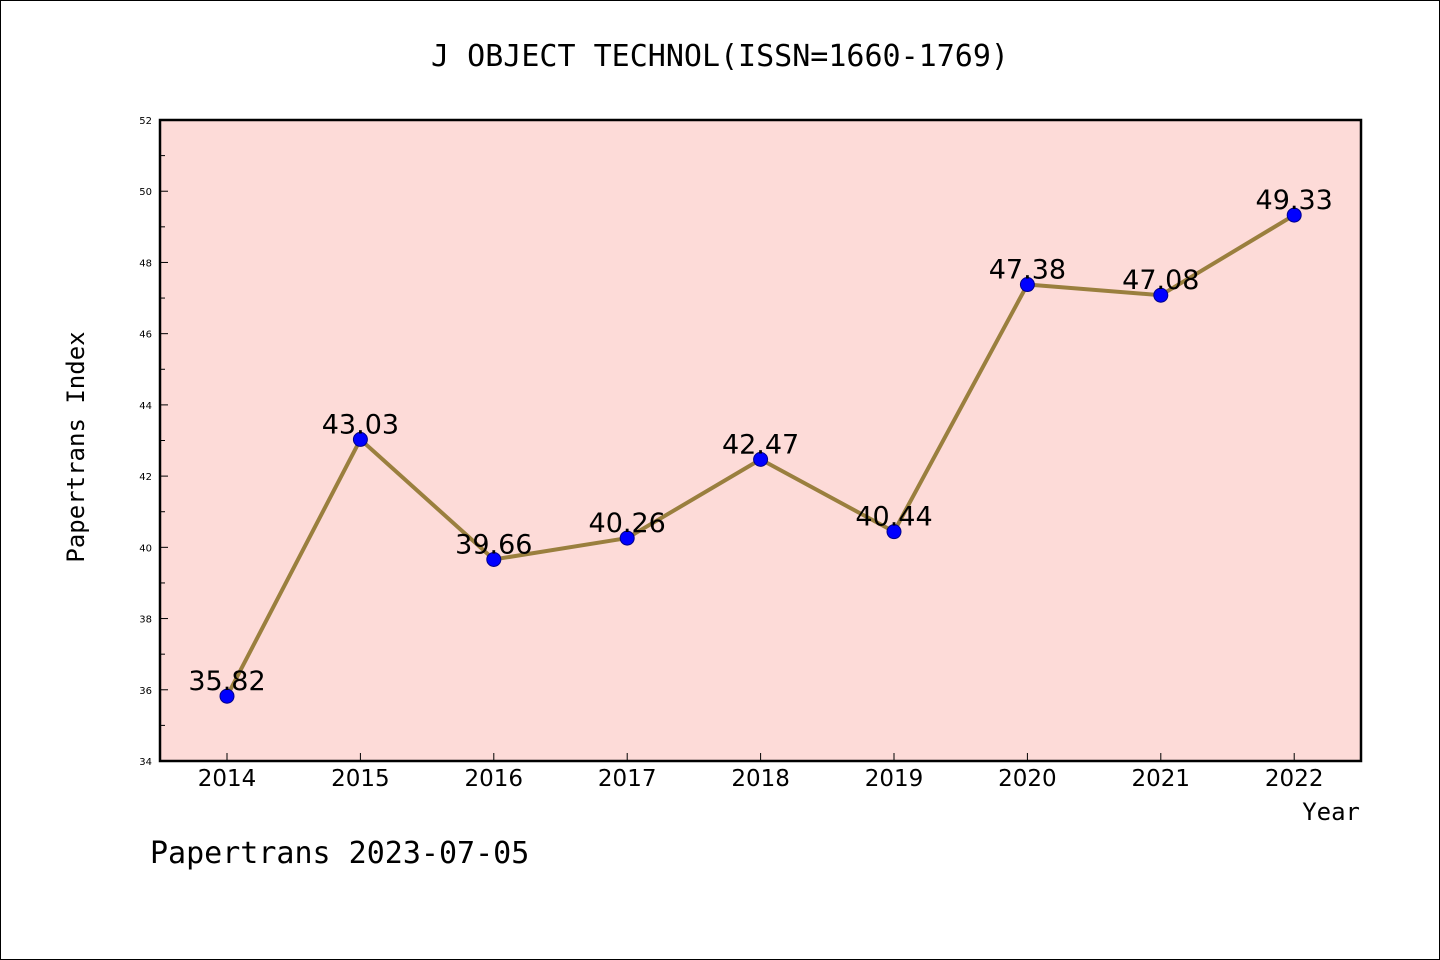  Describe the element at coordinates (145, 620) in the screenshot. I see `y-tick-label: 38` at that location.